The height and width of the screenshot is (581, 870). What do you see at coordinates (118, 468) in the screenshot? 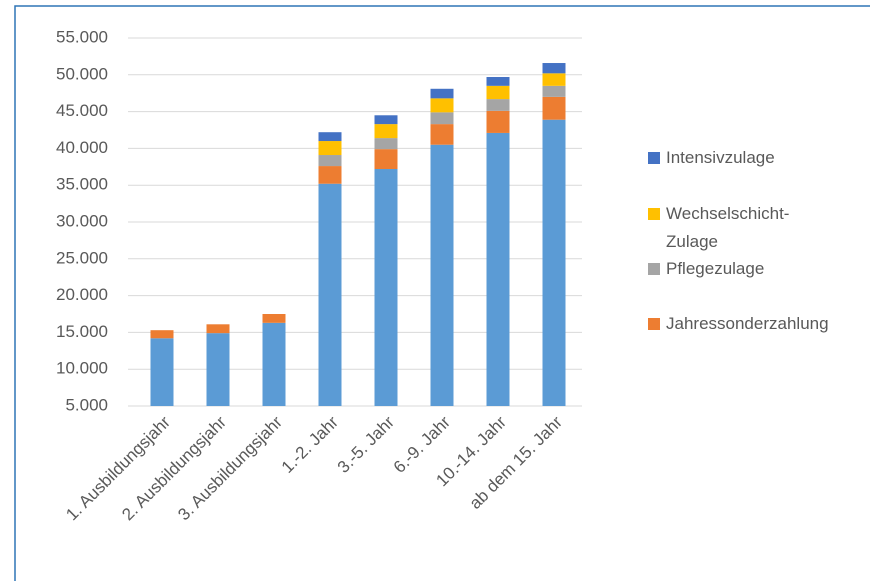
I see `x-tick-label: 1. Ausbildungsjahr` at bounding box center [118, 468].